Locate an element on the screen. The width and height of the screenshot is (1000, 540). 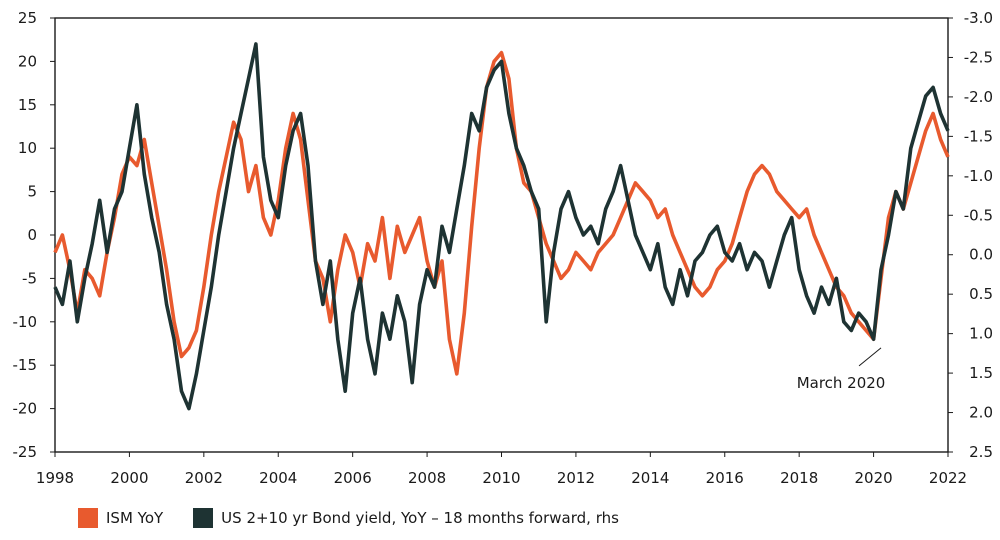
right-tick-label: 2.5 is located at coordinates (981, 452).